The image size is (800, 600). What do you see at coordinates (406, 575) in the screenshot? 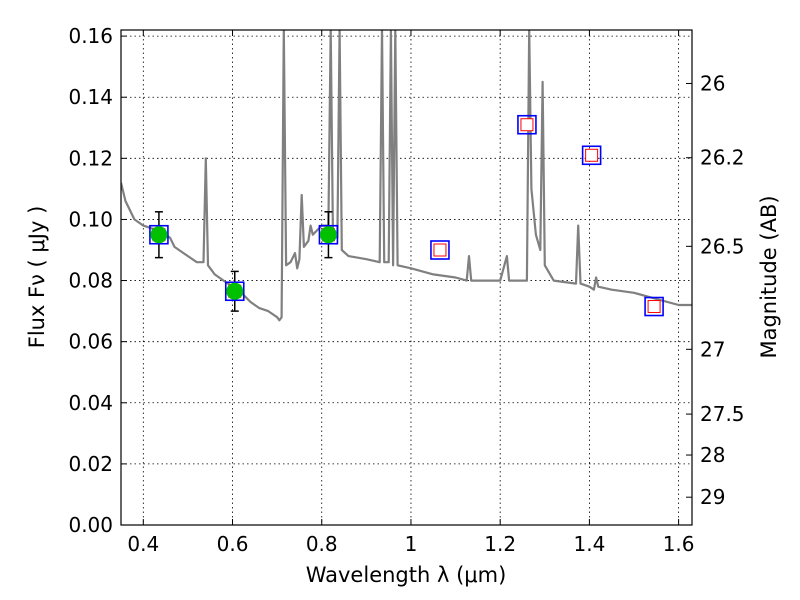
I see `x-axis-label: Wavelength λ (μm)` at bounding box center [406, 575].